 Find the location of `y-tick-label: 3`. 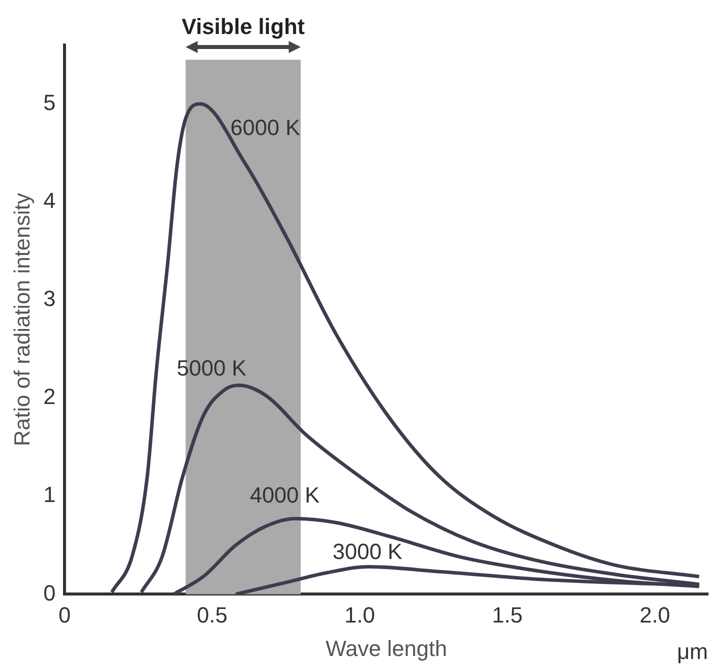

y-tick-label: 3 is located at coordinates (49, 299).